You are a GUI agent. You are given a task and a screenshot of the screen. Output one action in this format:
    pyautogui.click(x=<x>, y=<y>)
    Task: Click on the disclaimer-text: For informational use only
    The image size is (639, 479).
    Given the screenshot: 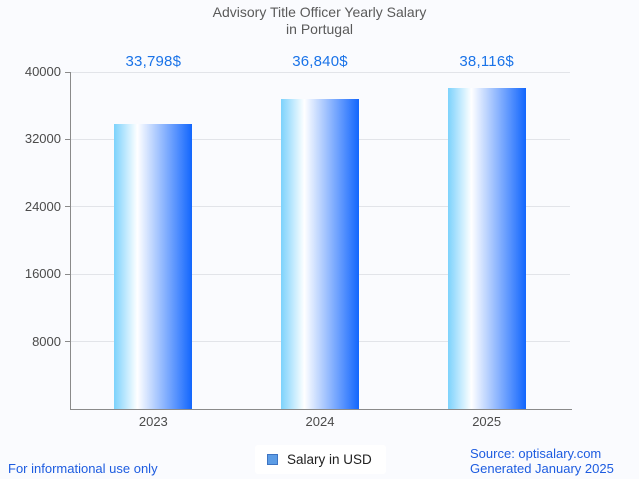 What is the action you would take?
    pyautogui.click(x=83, y=468)
    